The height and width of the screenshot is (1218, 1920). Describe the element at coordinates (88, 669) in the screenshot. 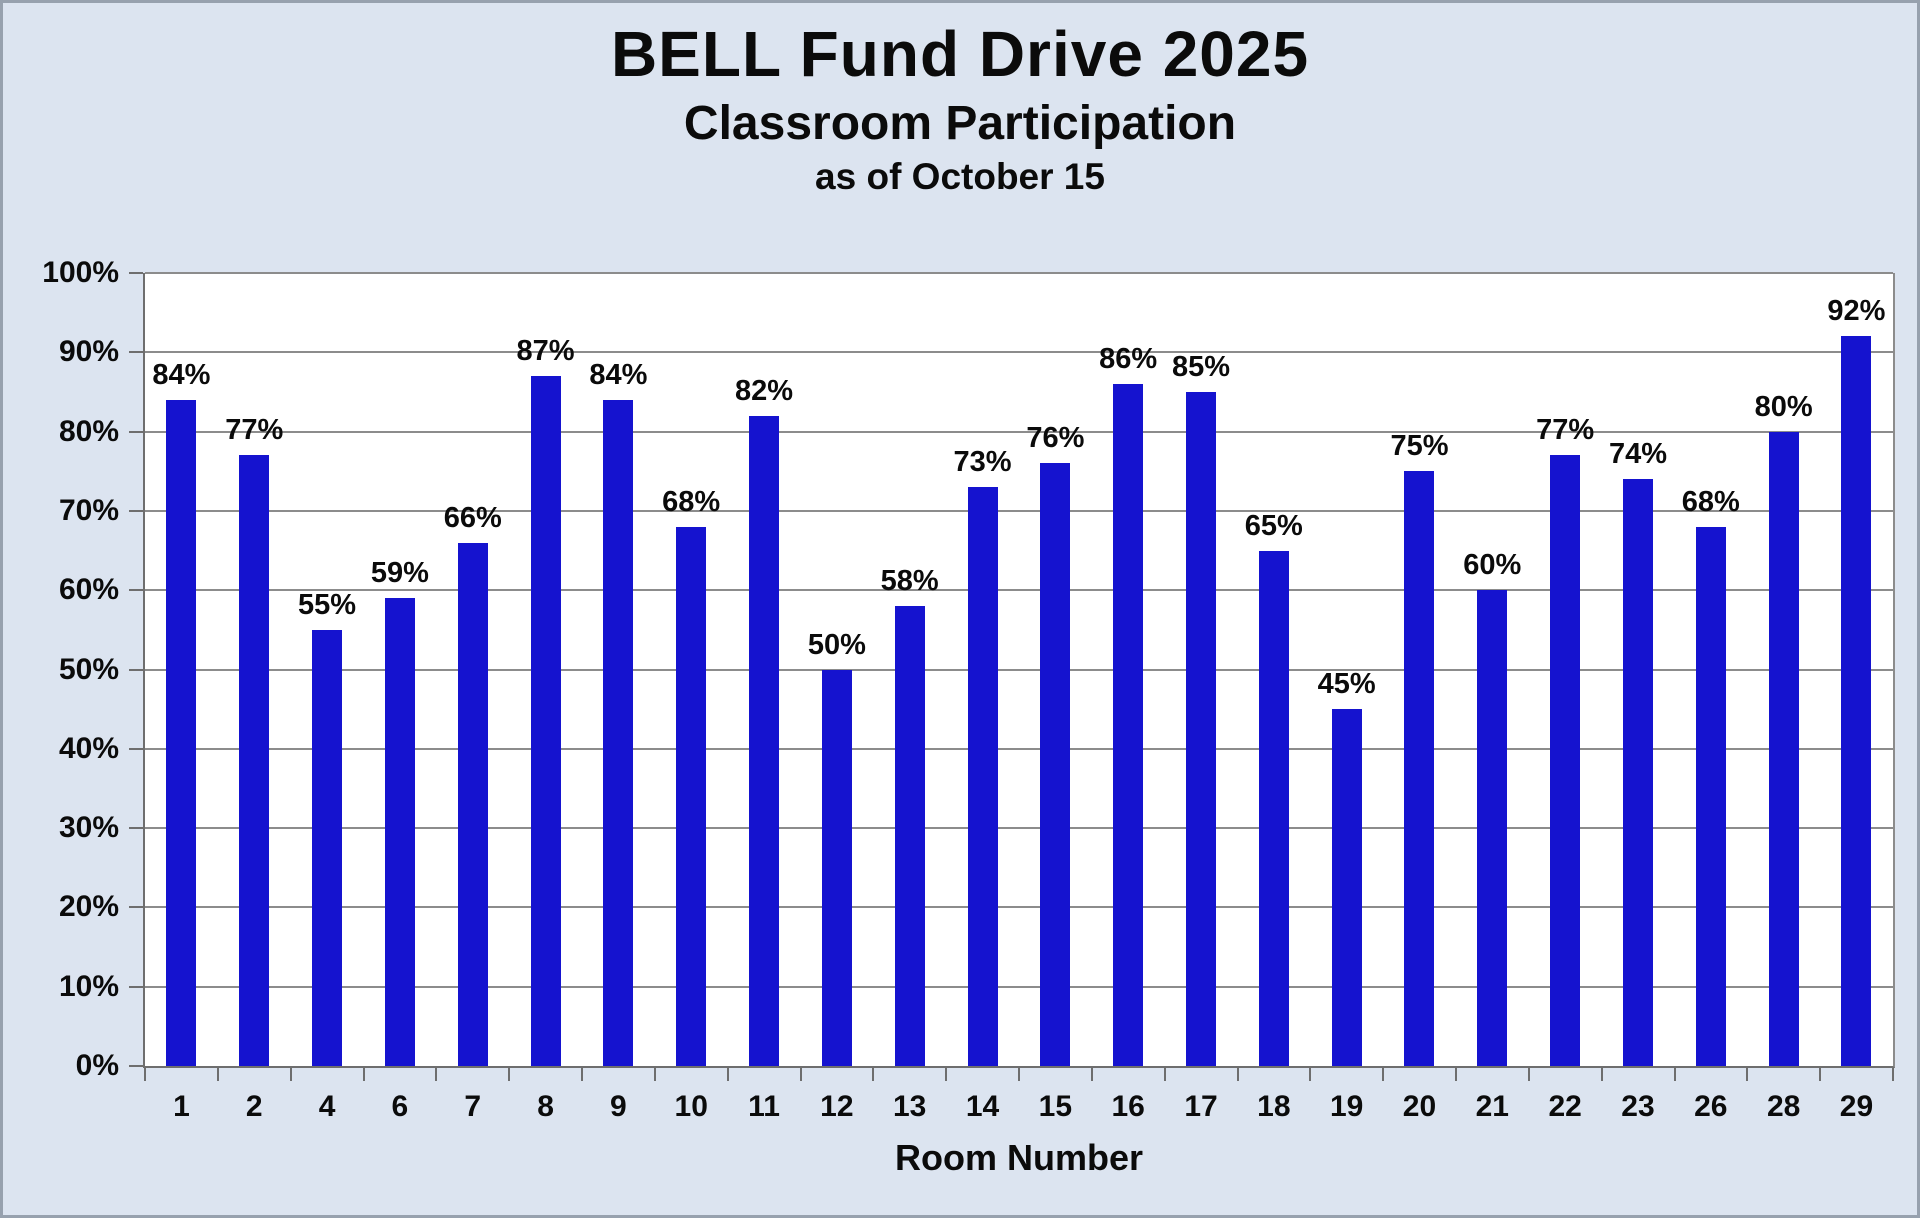

I see `y-tick-label-50%: 50%` at that location.